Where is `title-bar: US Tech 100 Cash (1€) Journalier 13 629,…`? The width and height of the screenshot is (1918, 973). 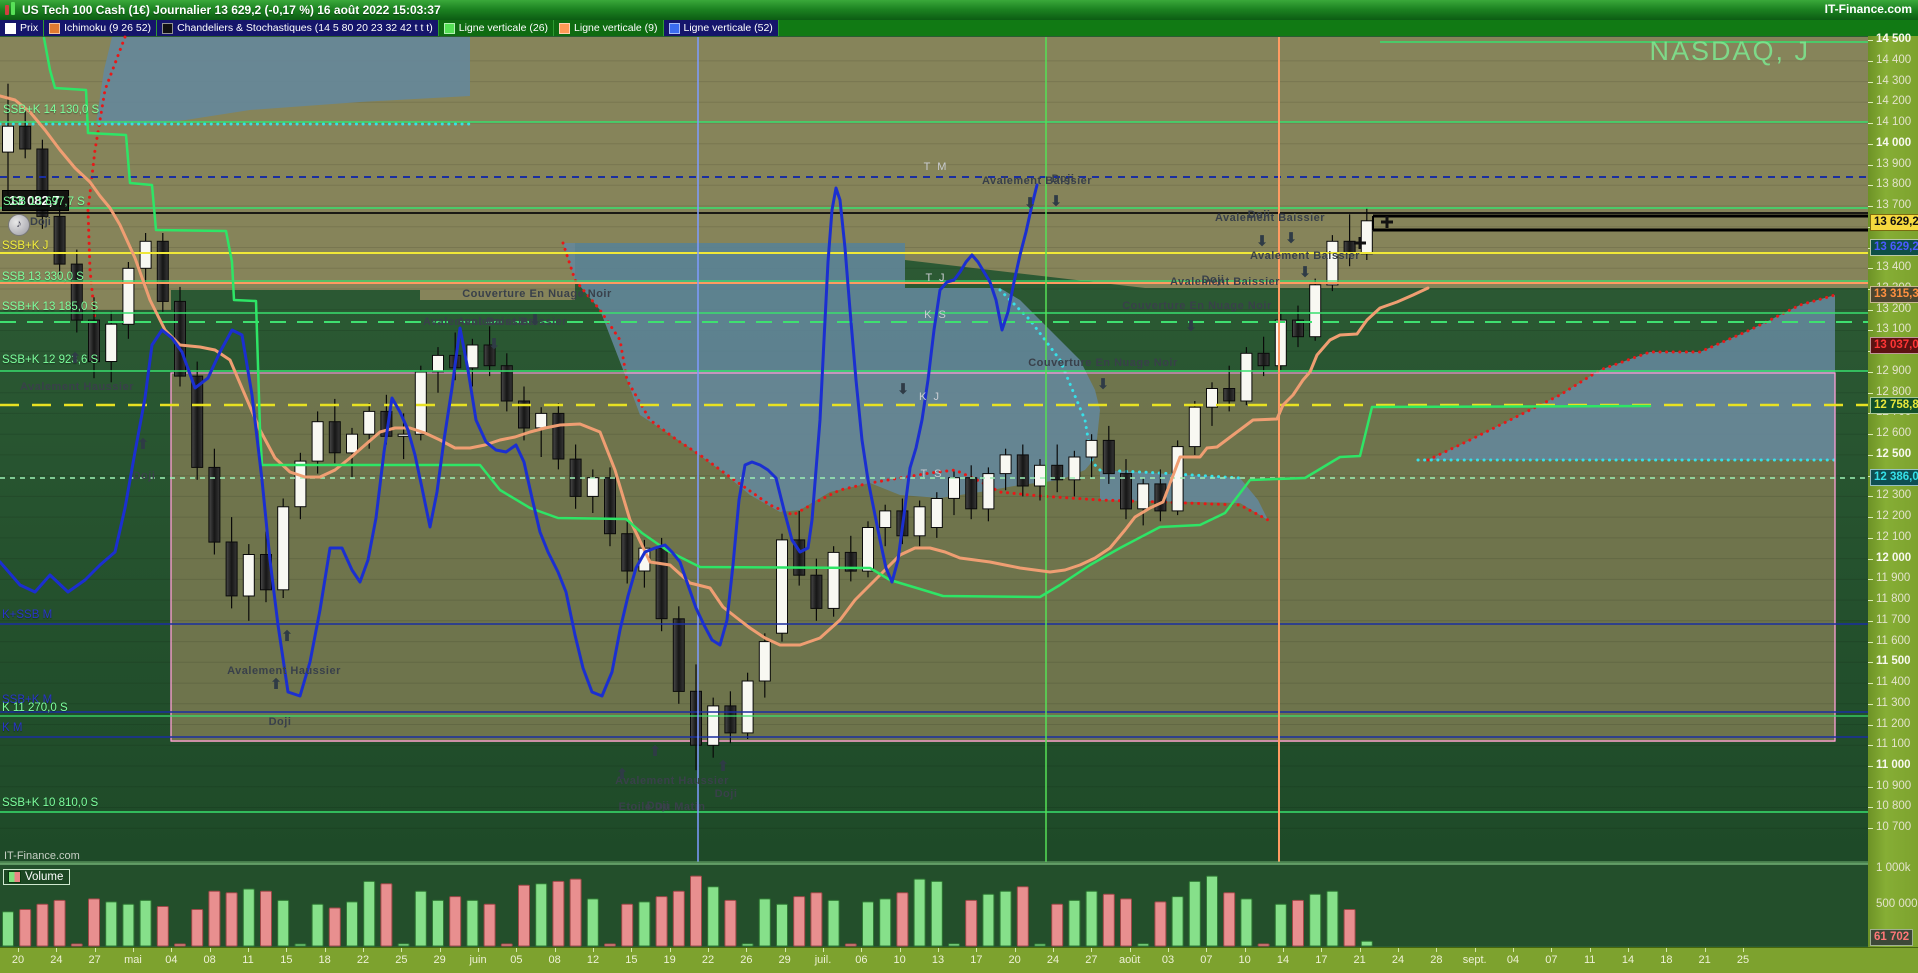 title-bar: US Tech 100 Cash (1€) Journalier 13 629,… is located at coordinates (959, 10).